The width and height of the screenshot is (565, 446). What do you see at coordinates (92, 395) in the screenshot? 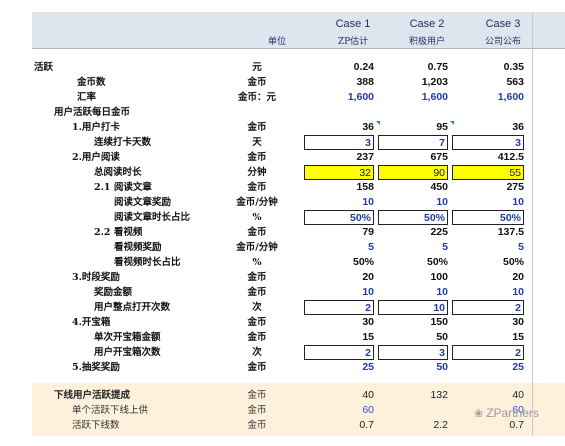
I see `row-label: 下线用户活跃提成` at bounding box center [92, 395].